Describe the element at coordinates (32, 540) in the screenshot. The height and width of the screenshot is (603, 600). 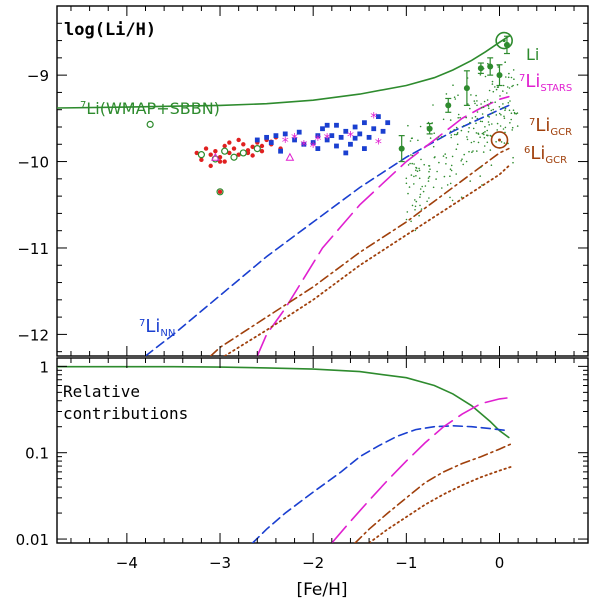
I see `bottom-y-tick-label: 0.01` at that location.